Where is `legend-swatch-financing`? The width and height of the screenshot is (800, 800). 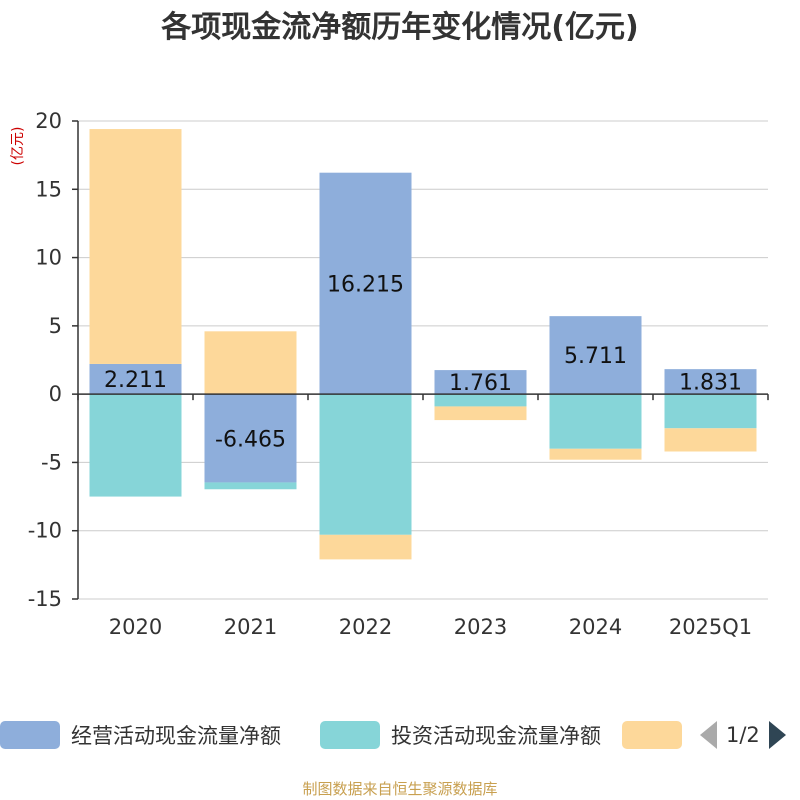 legend-swatch-financing is located at coordinates (652, 735).